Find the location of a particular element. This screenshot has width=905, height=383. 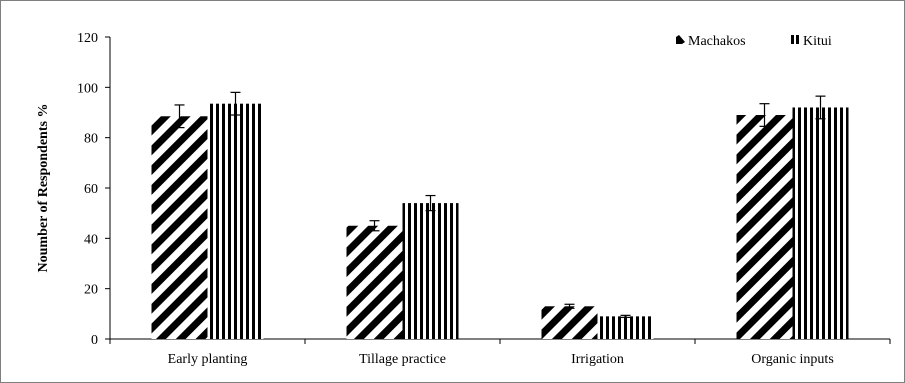

bar-machakos-organic-inputs is located at coordinates (764, 227).